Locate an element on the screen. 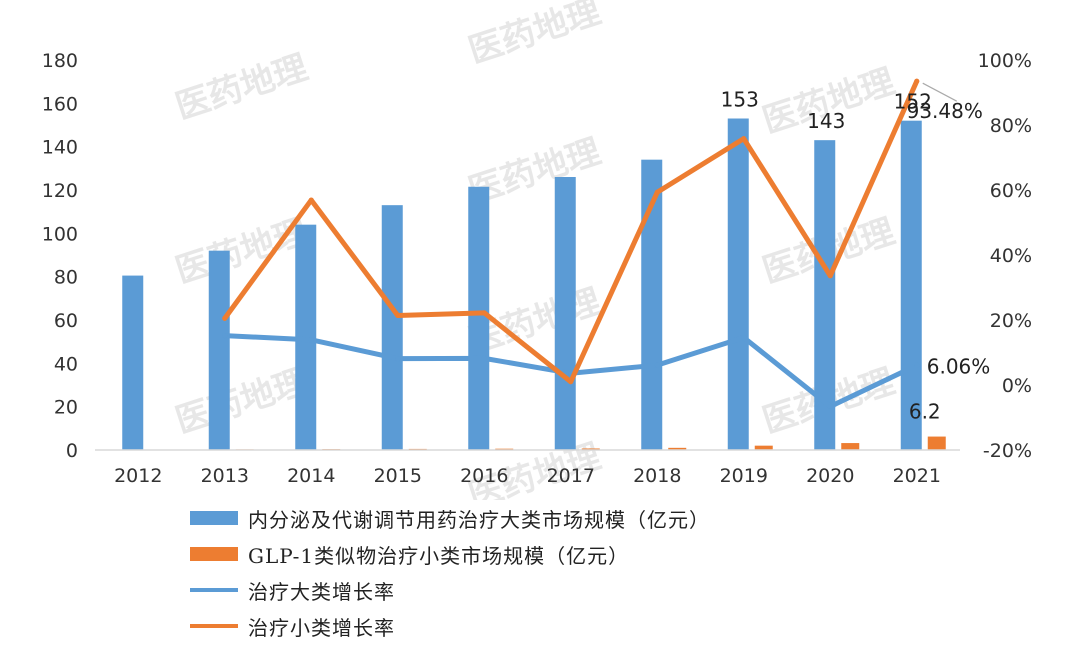 The width and height of the screenshot is (1080, 650). x-tick-label: 2013 is located at coordinates (225, 476).